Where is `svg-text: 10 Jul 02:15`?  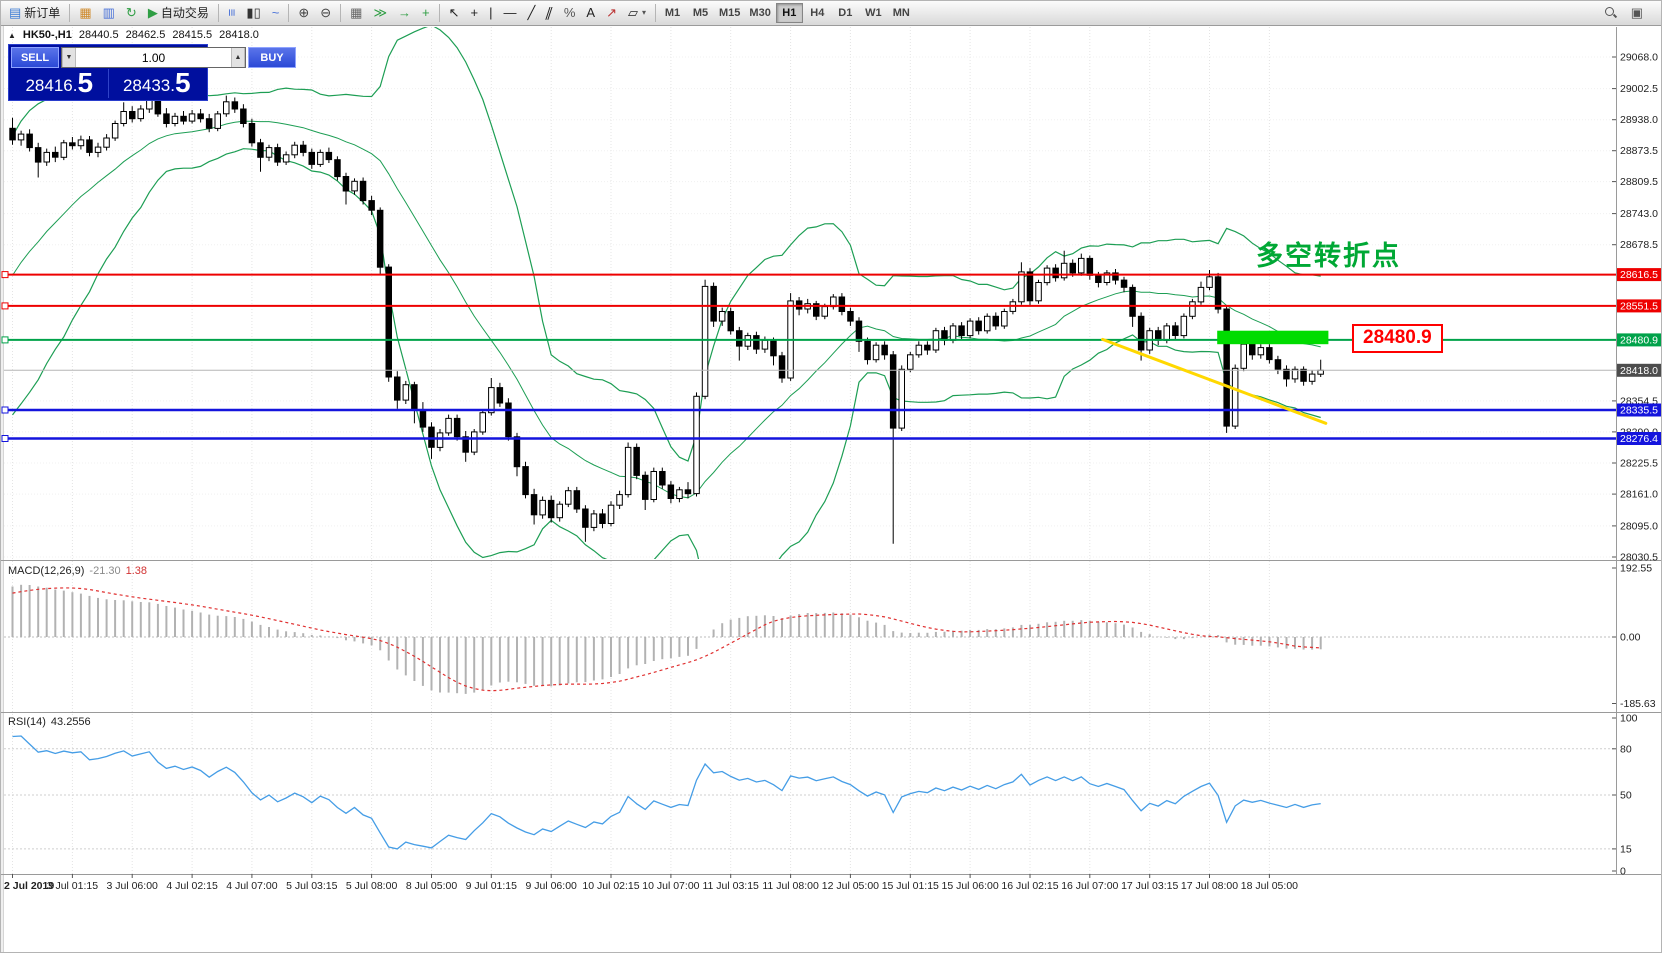
svg-text: 10 Jul 02:15 is located at coordinates (610, 886).